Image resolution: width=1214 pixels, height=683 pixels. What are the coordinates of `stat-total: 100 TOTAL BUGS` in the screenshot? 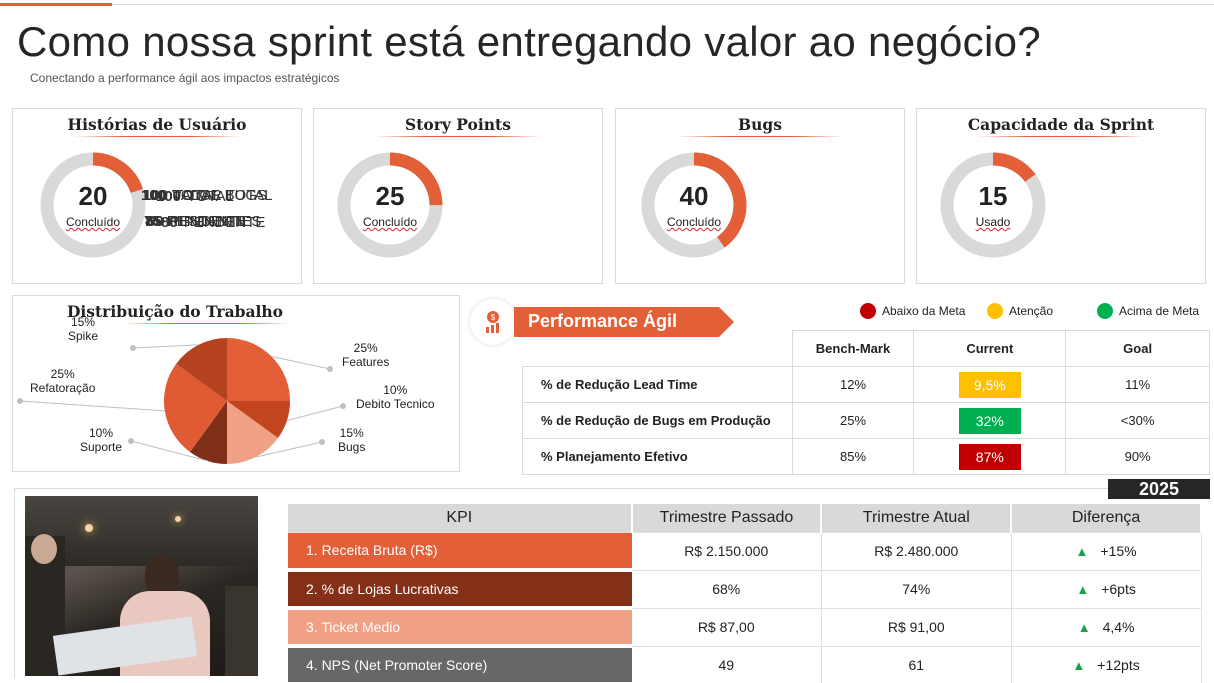 It's located at (205, 195).